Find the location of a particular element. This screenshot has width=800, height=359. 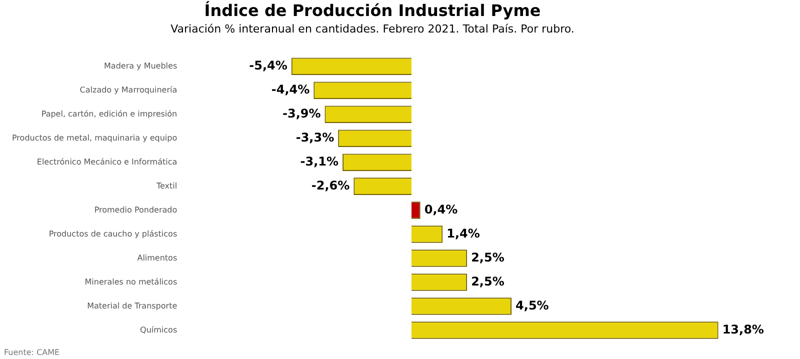

y-tick-label: Minerales no metálicos is located at coordinates (131, 281).